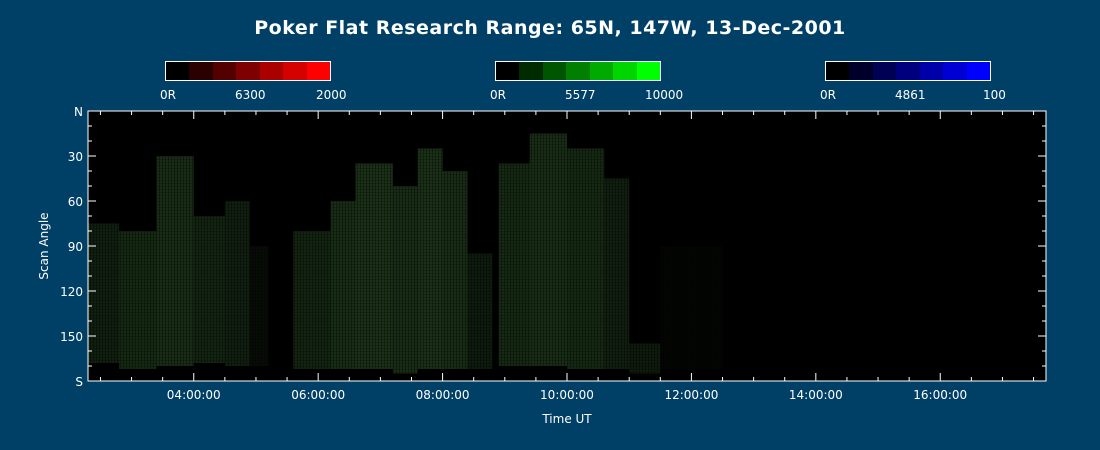  What do you see at coordinates (44, 245) in the screenshot?
I see `y-axis-label: Scan Angle` at bounding box center [44, 245].